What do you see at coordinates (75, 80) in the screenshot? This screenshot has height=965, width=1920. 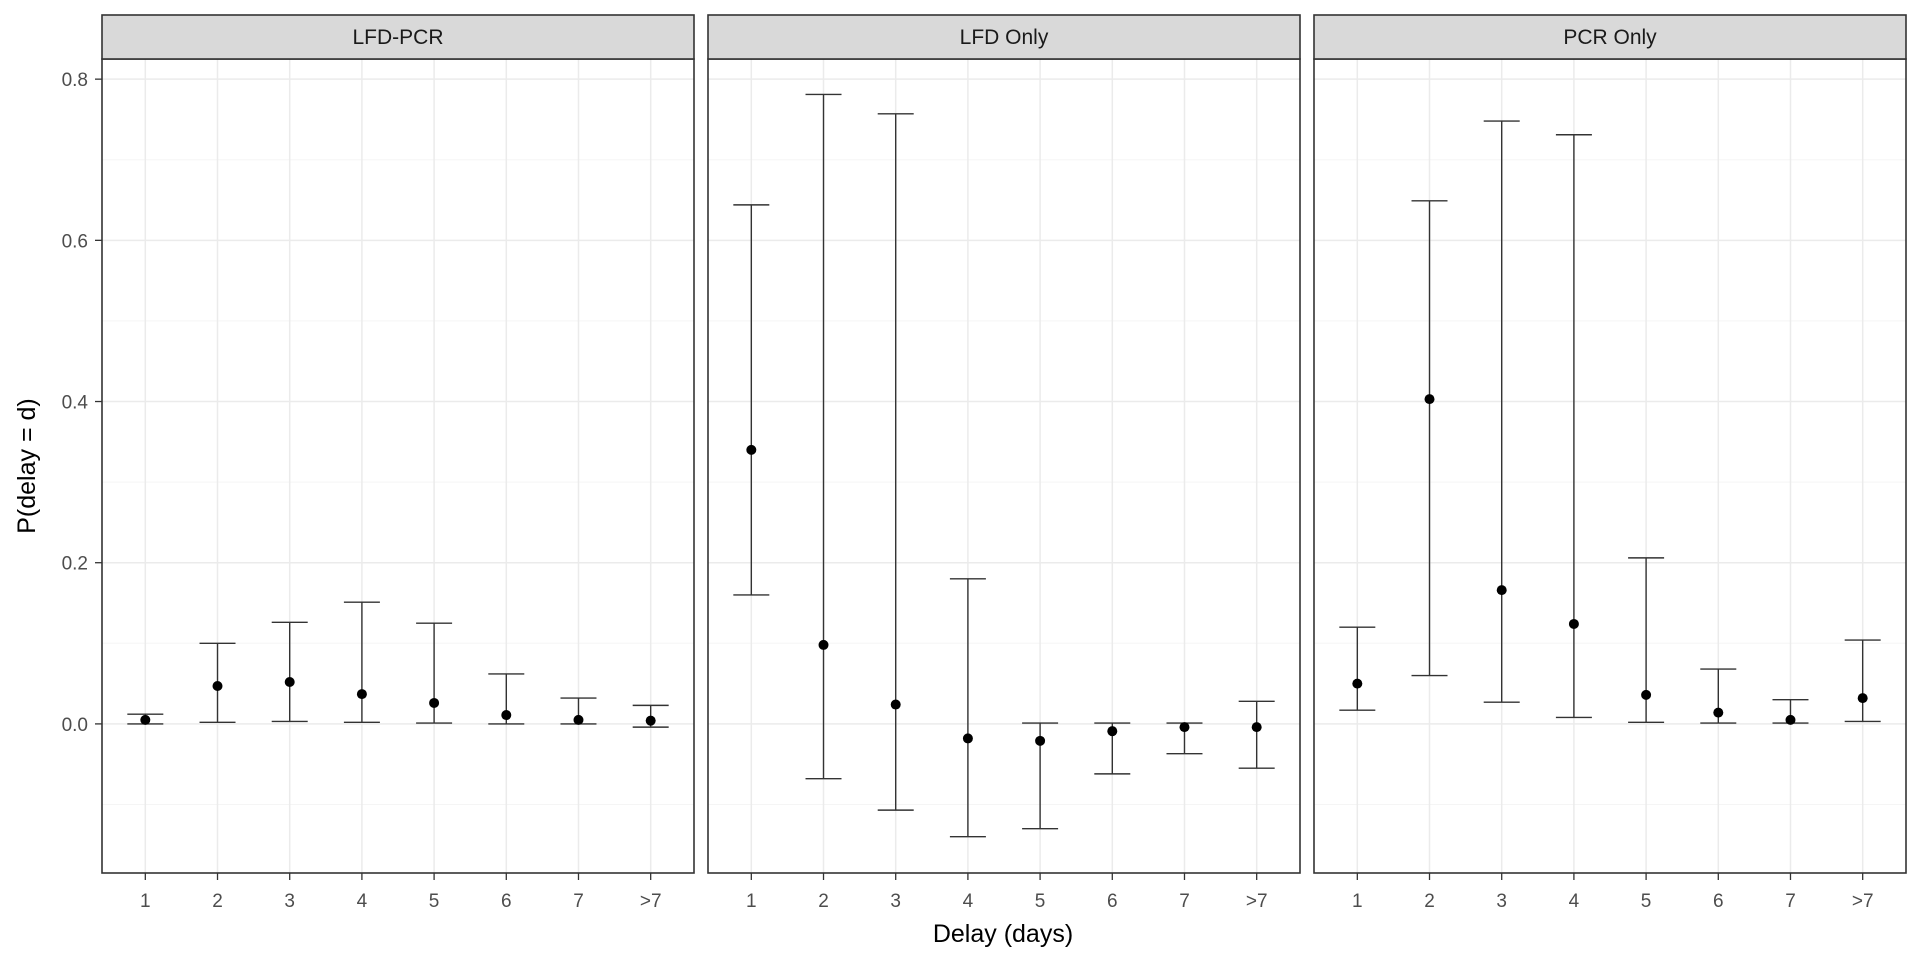 I see `y-tick-label: 0.8` at bounding box center [75, 80].